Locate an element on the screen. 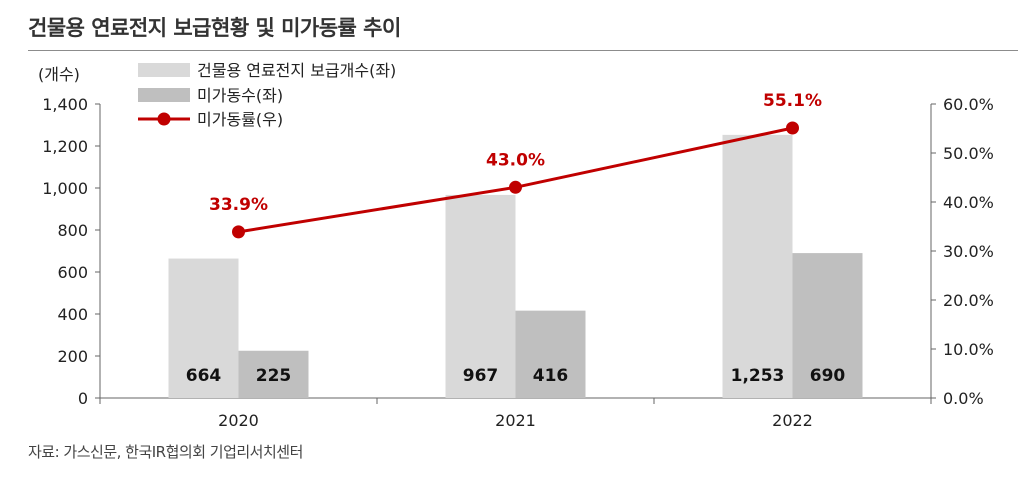  left-tick-label: 1,200 is located at coordinates (65, 146).